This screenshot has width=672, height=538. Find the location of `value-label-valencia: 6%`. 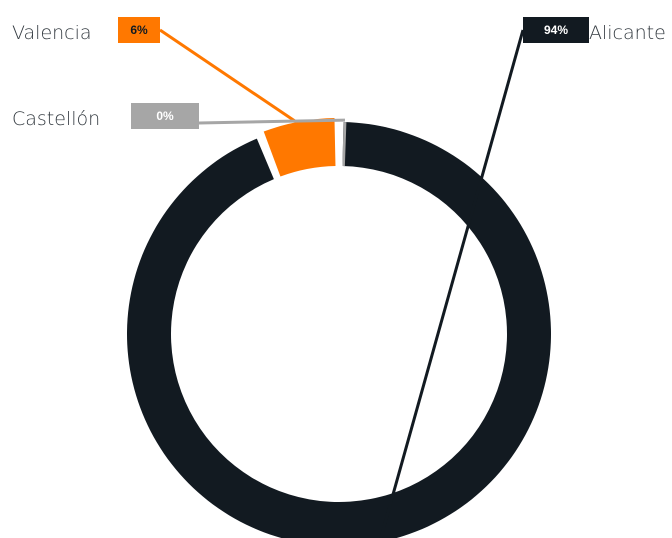

value-label-valencia: 6% is located at coordinates (139, 30).